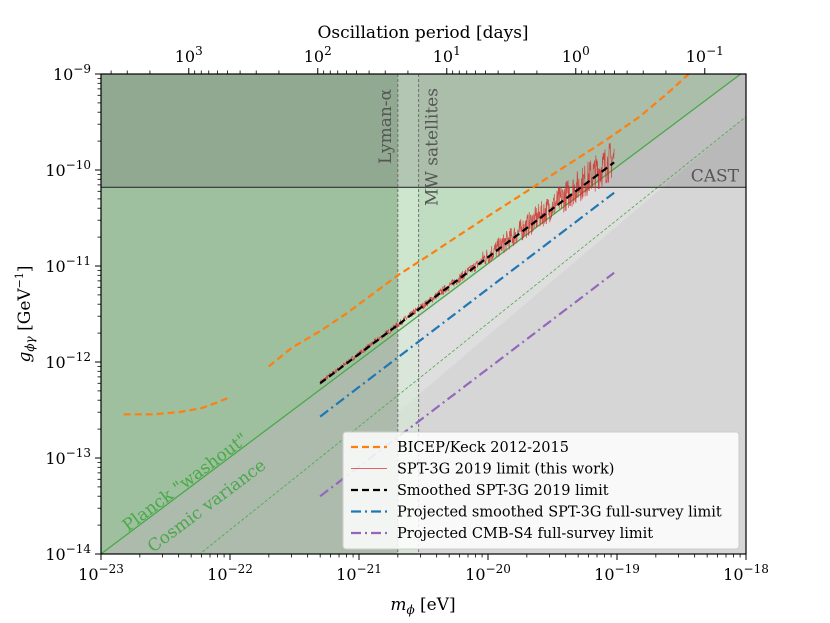  What do you see at coordinates (68, 361) in the screenshot?
I see `y-tick-label: 10−12` at bounding box center [68, 361].